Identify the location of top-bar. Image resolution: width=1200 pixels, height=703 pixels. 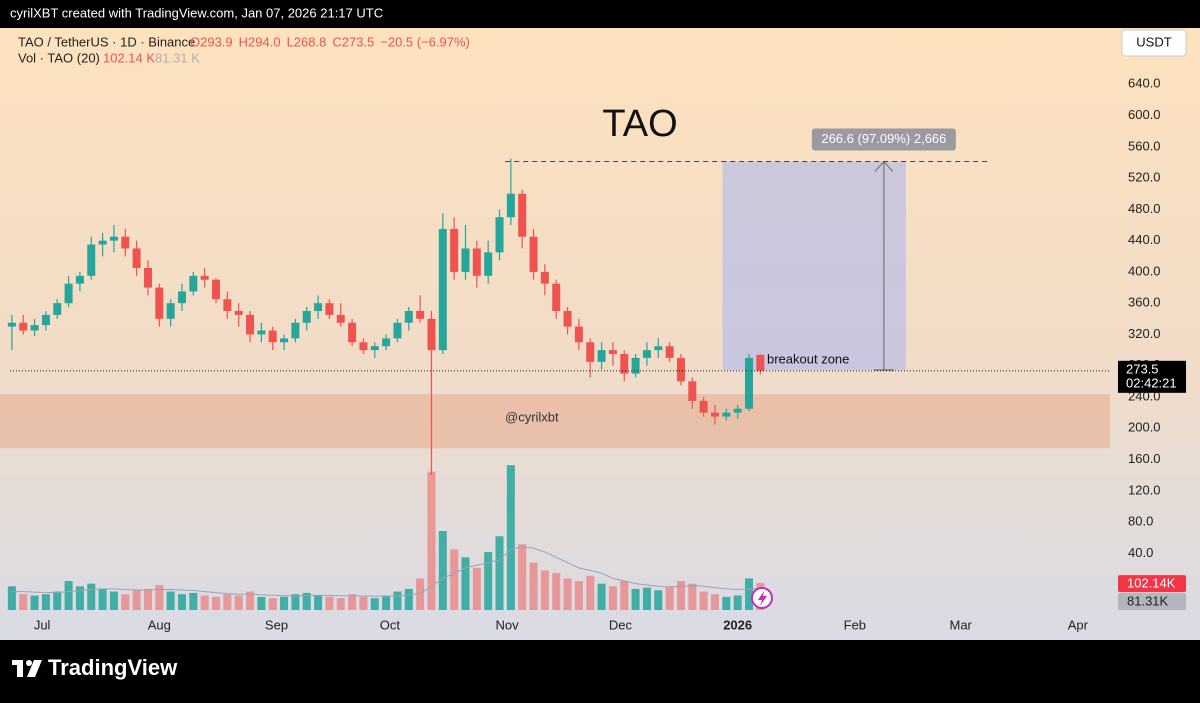
(600, 14).